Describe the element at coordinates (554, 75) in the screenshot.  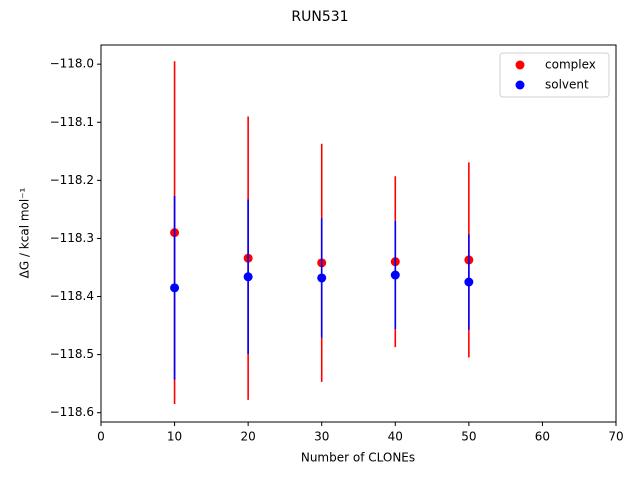
I see `legend-box` at that location.